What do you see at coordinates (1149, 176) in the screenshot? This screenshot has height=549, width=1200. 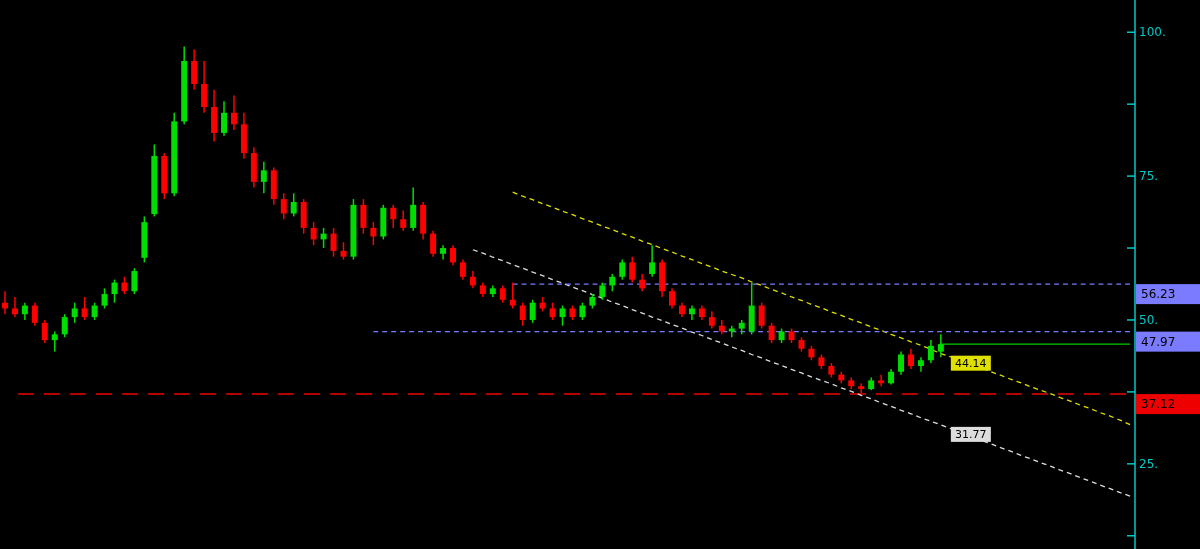 I see `y-tick-label: 75.` at bounding box center [1149, 176].